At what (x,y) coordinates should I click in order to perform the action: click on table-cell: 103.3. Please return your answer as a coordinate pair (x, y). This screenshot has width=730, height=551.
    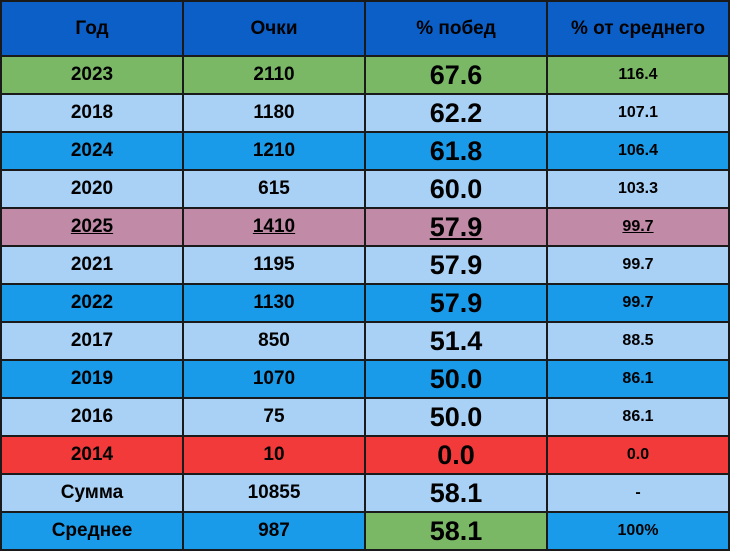
    Looking at the image, I should click on (638, 189).